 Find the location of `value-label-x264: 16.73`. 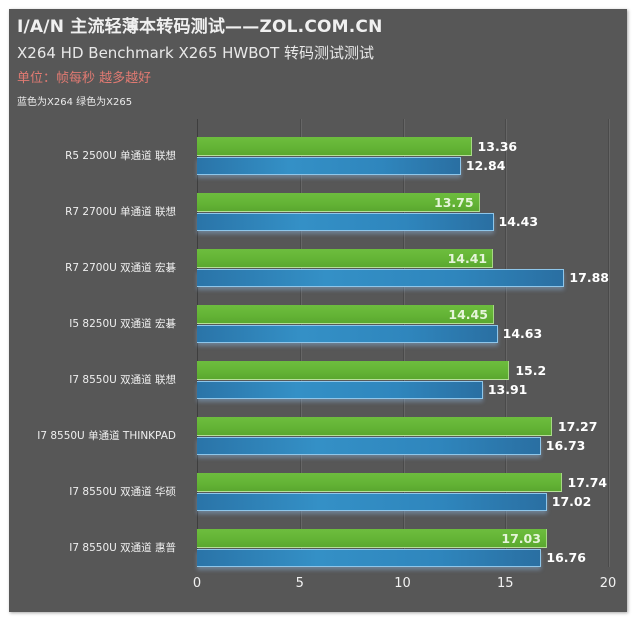

value-label-x264: 16.73 is located at coordinates (565, 445).